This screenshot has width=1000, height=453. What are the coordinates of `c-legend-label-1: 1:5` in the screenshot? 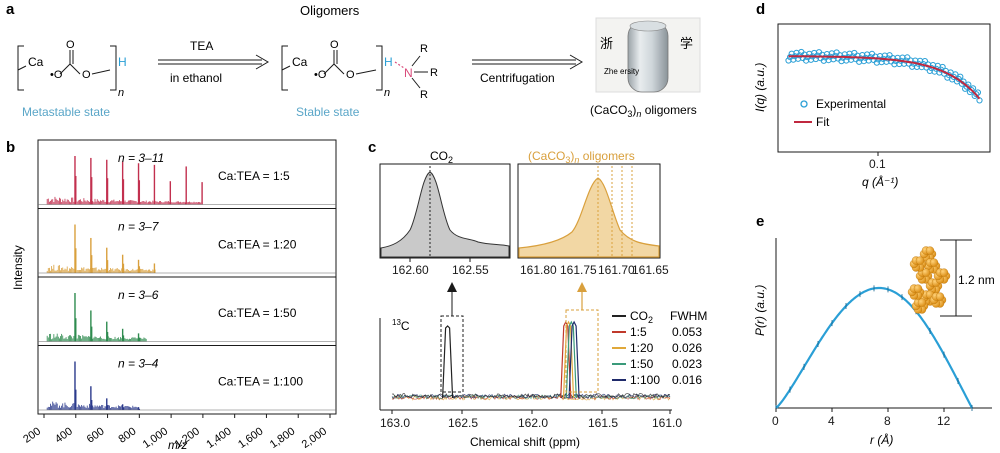 It's located at (638, 332).